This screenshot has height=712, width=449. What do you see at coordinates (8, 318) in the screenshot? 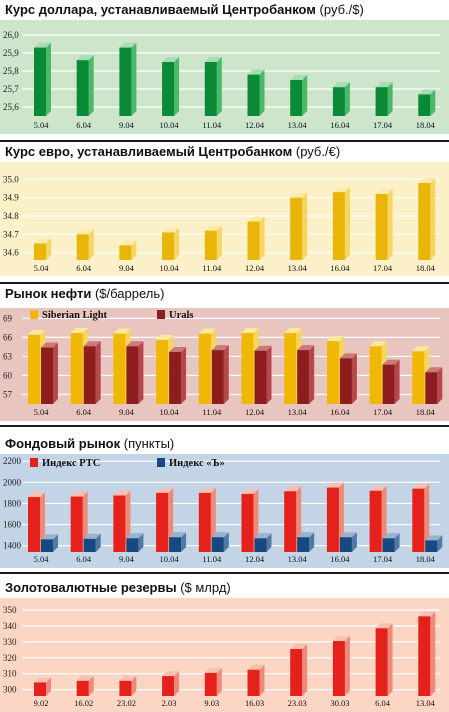
I see `y-tick-label: 69` at bounding box center [8, 318].